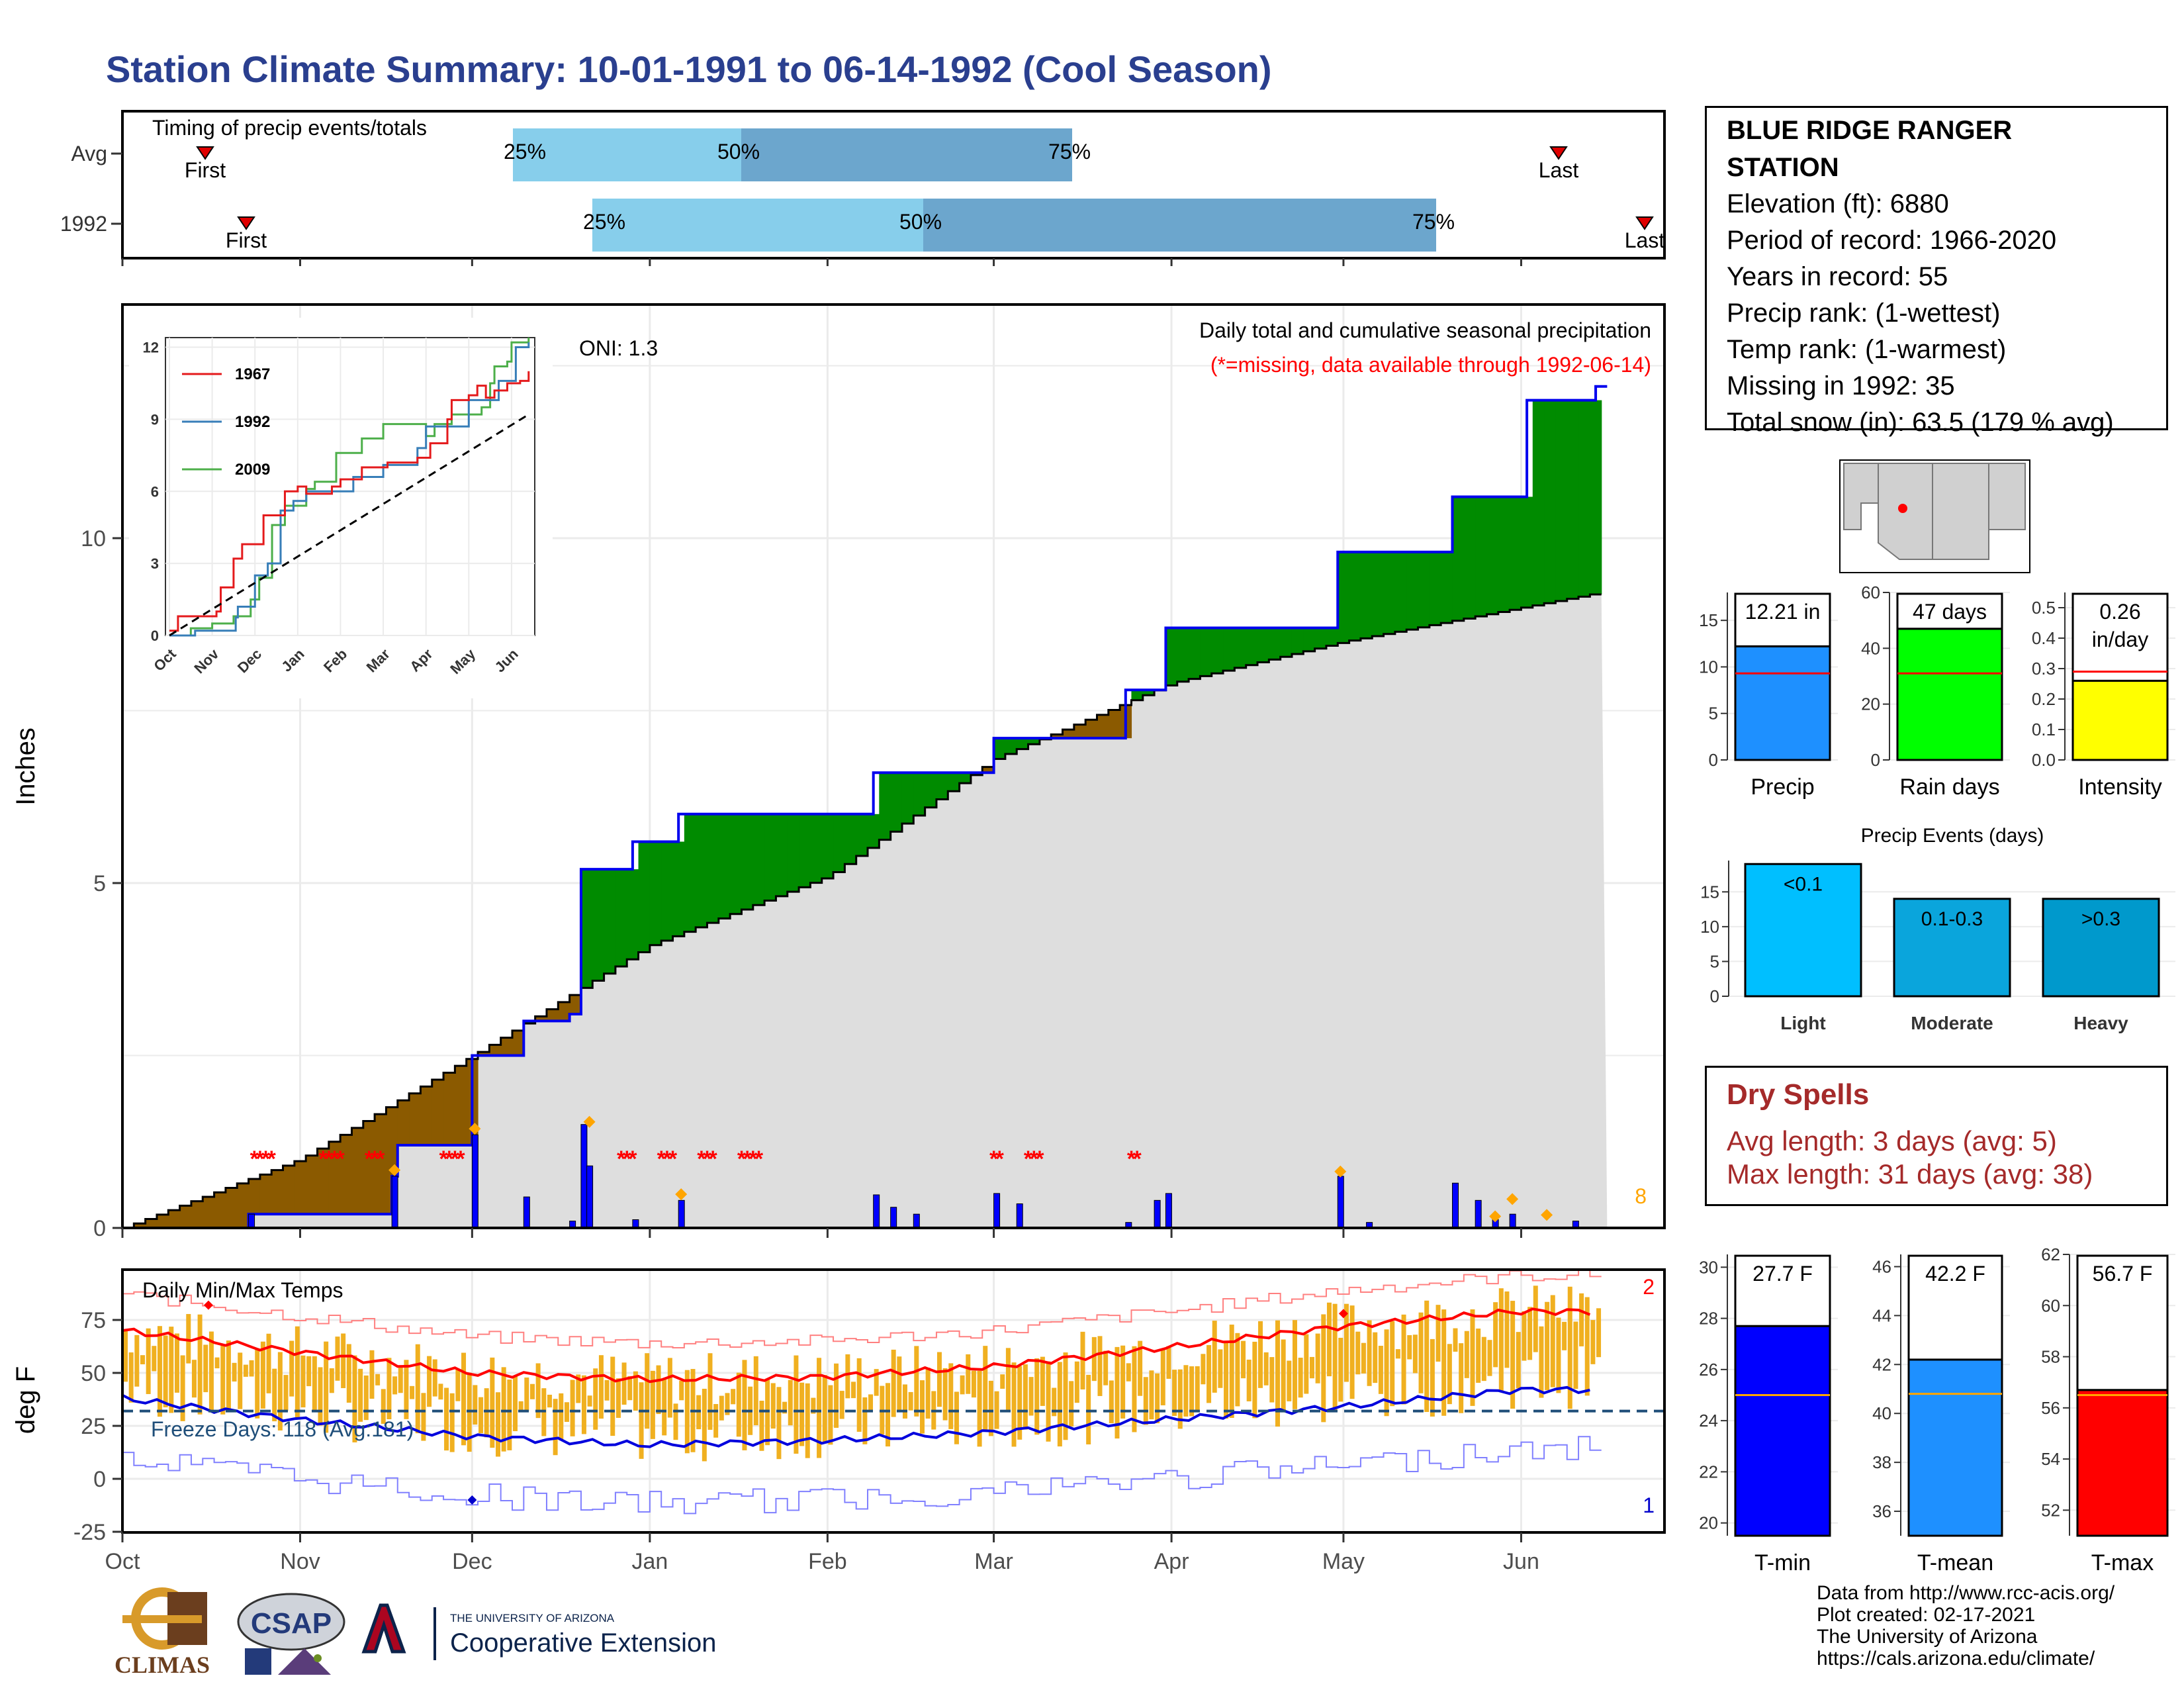 The width and height of the screenshot is (2184, 1688). What do you see at coordinates (83, 224) in the screenshot?
I see `timing-row-label: 1992` at bounding box center [83, 224].